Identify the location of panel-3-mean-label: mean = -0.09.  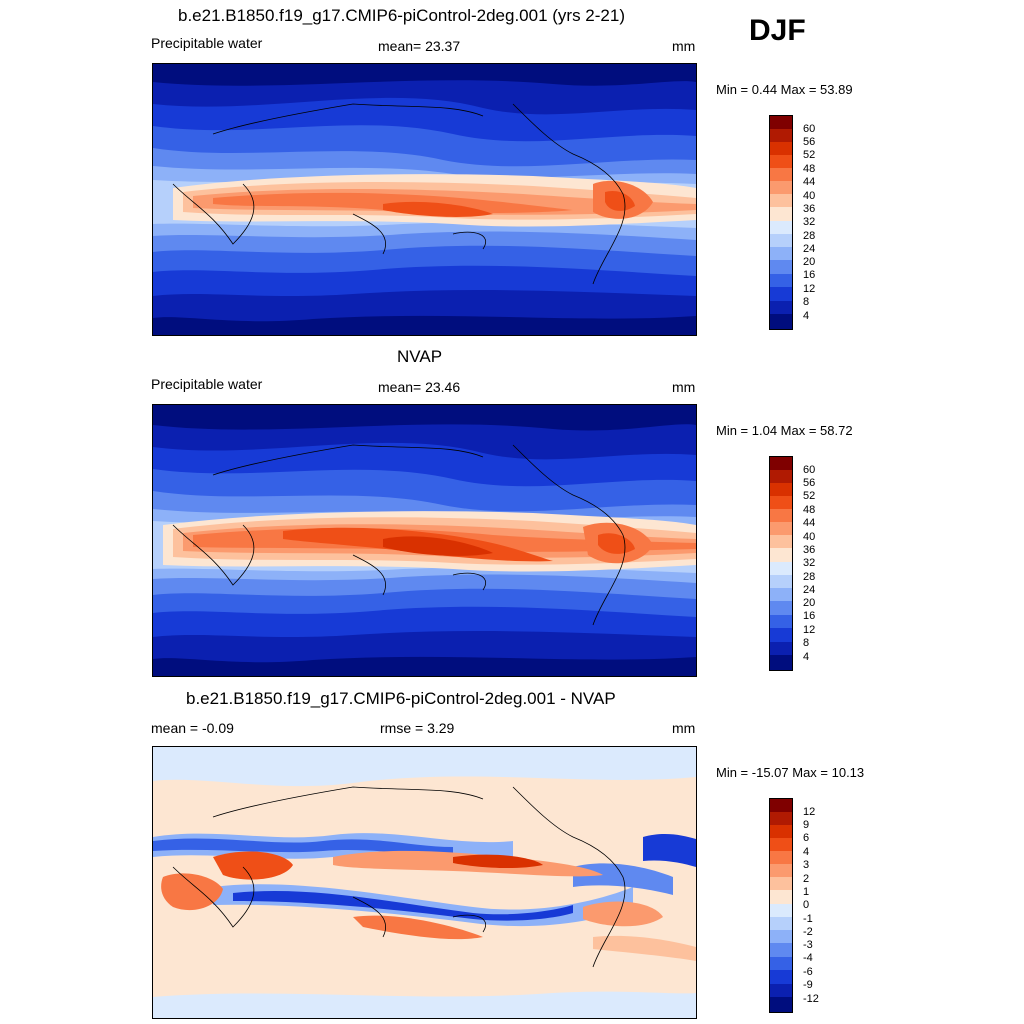
(192, 728).